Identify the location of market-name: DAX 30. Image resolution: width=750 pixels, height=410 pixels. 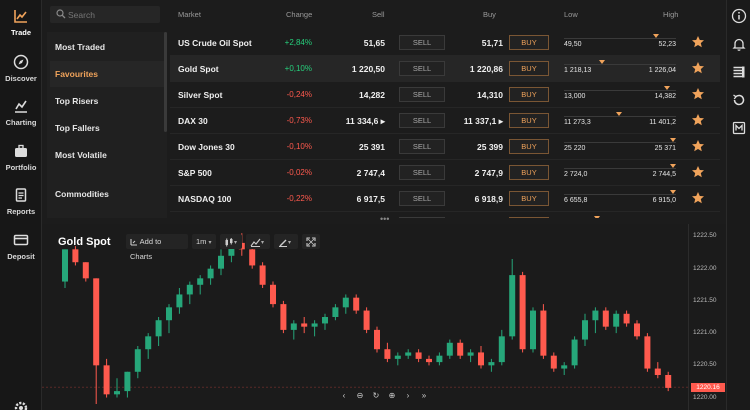
(193, 121).